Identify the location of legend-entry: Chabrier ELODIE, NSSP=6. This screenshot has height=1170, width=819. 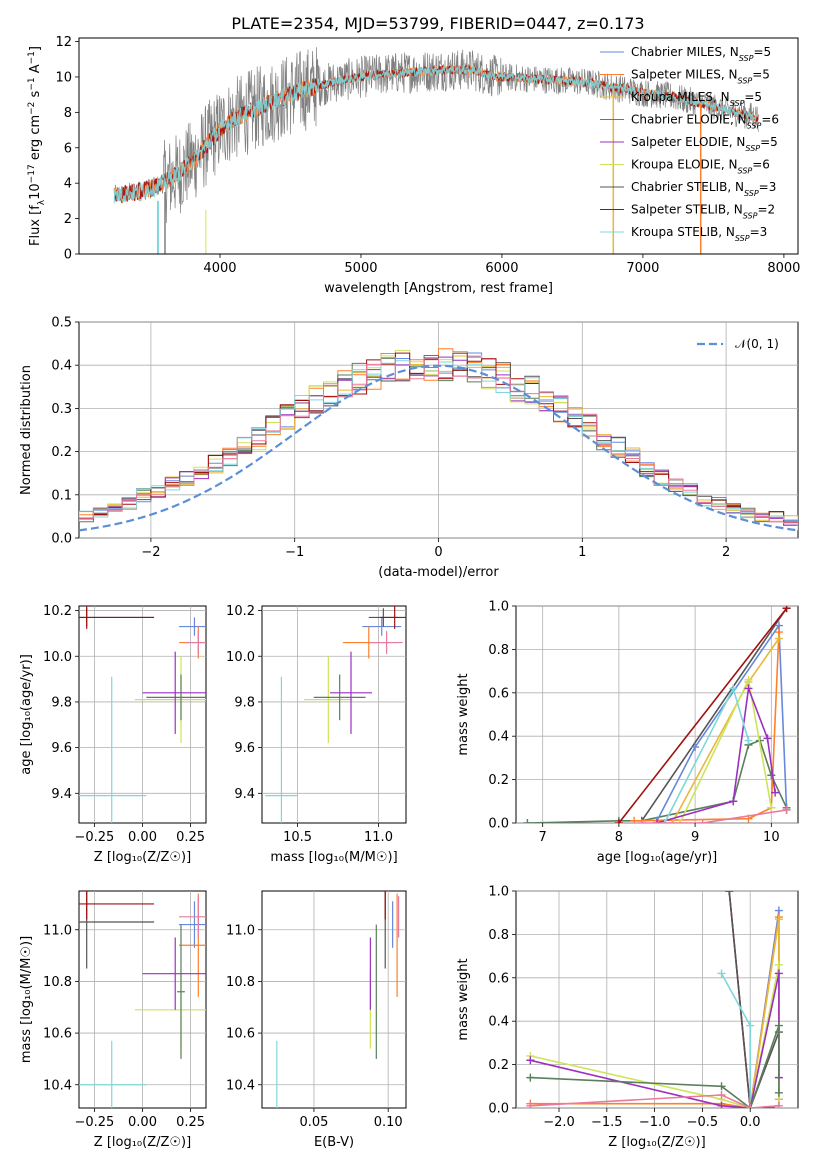
(705, 122).